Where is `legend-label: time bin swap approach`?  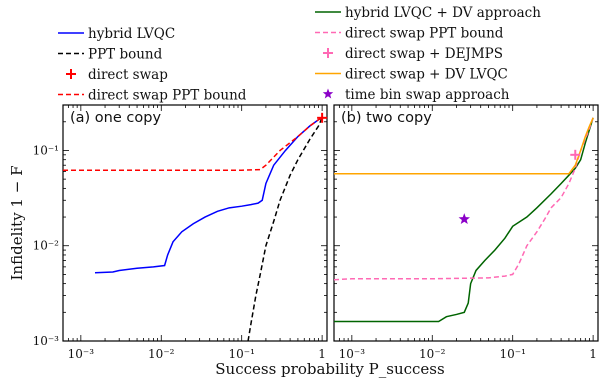 legend-label: time bin swap approach is located at coordinates (427, 95).